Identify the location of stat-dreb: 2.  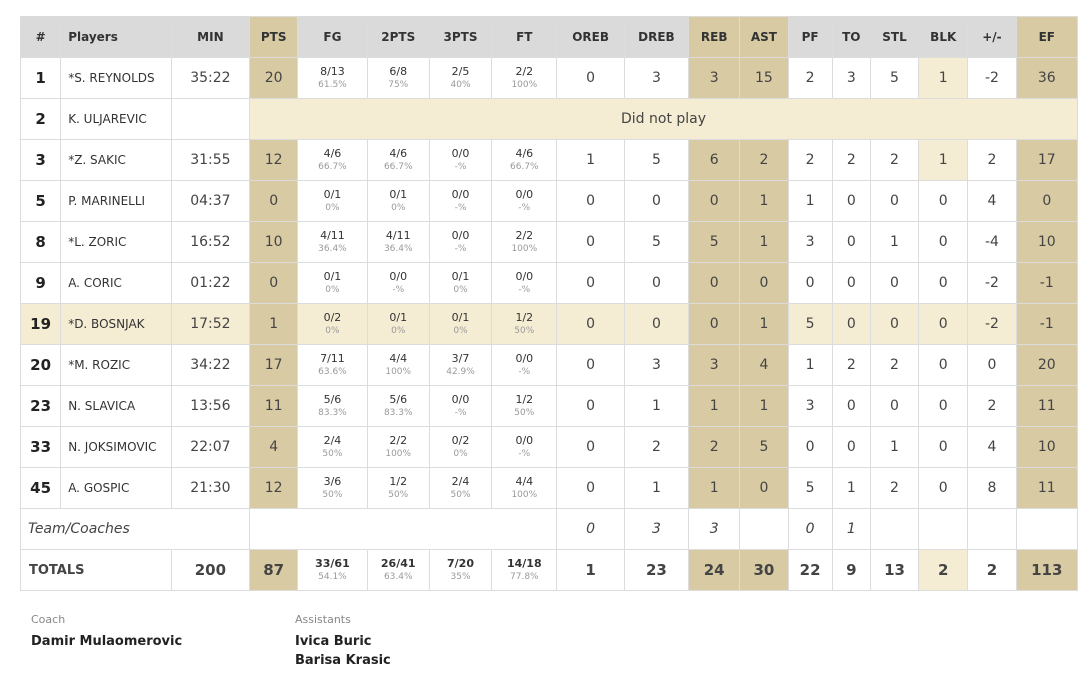
(656, 447).